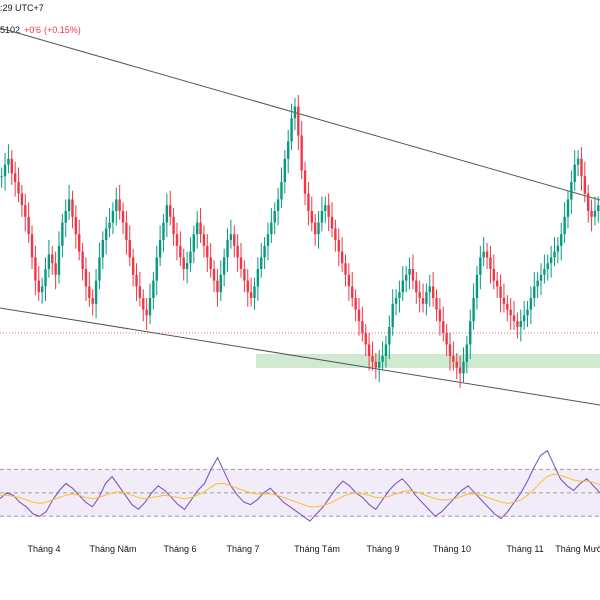  I want to click on x-tick-label: Tháng 4, so click(43, 549).